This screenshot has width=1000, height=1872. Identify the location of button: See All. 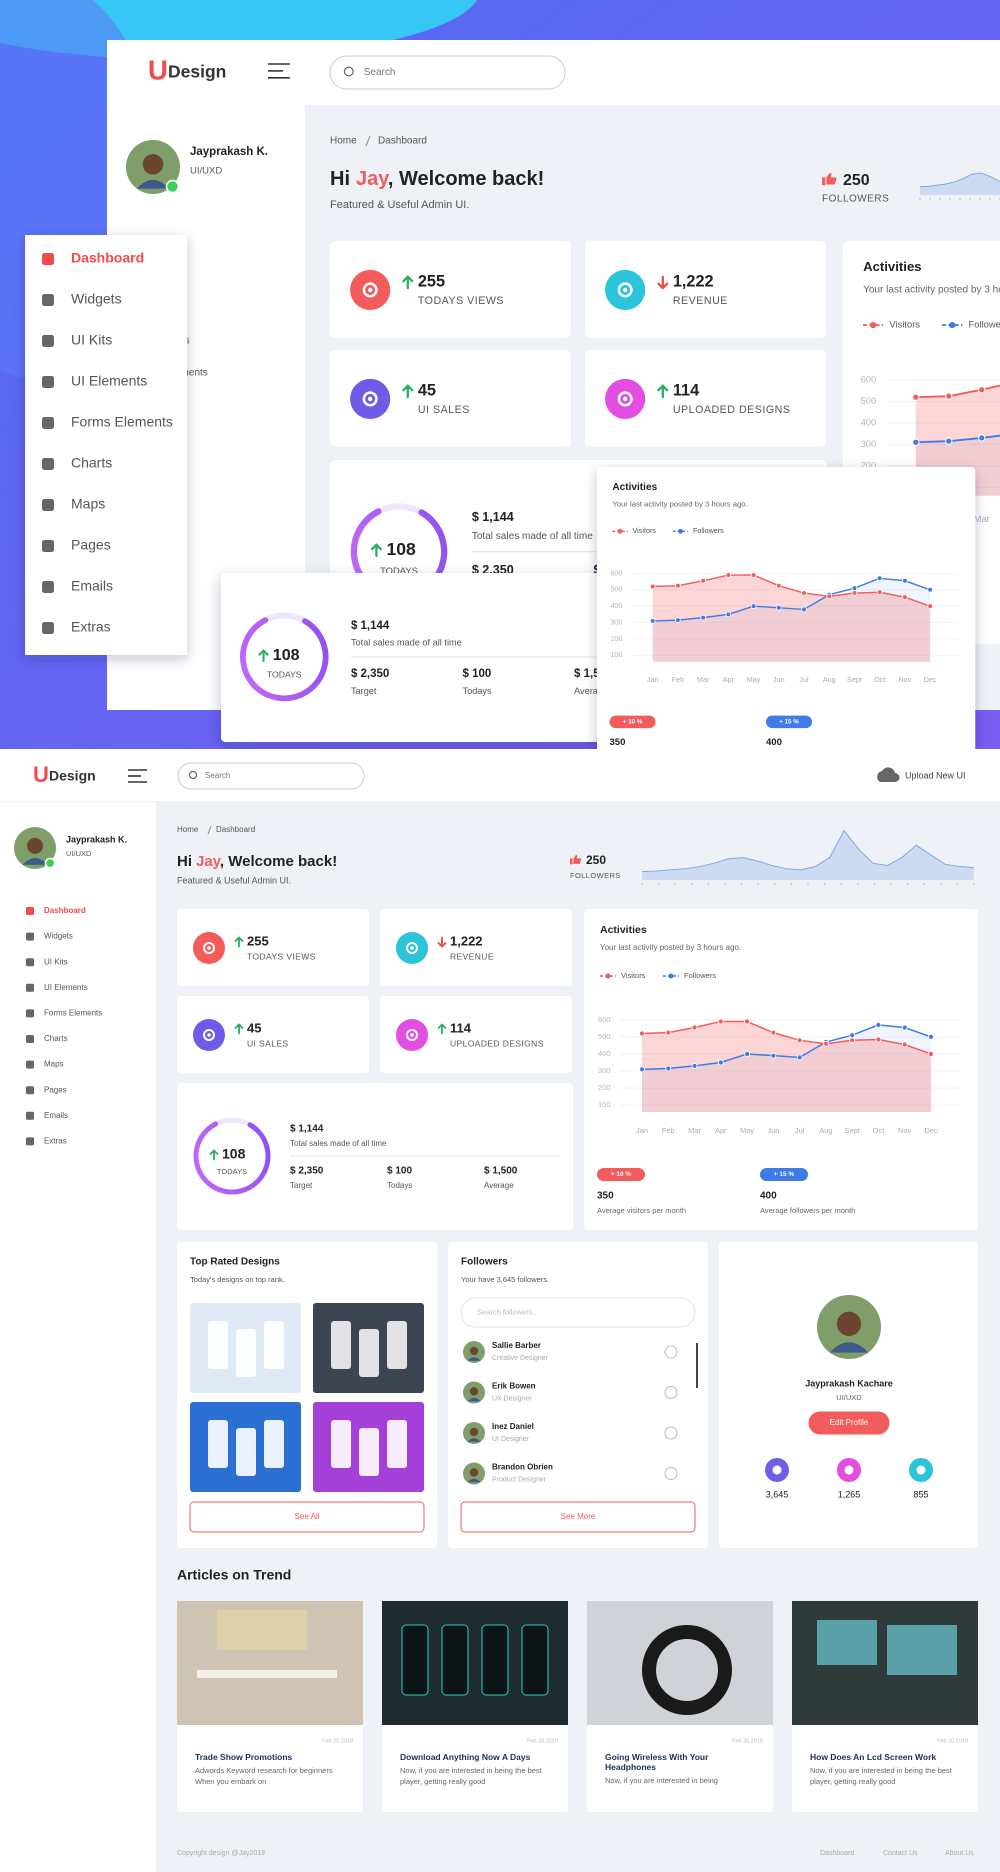
(307, 1517).